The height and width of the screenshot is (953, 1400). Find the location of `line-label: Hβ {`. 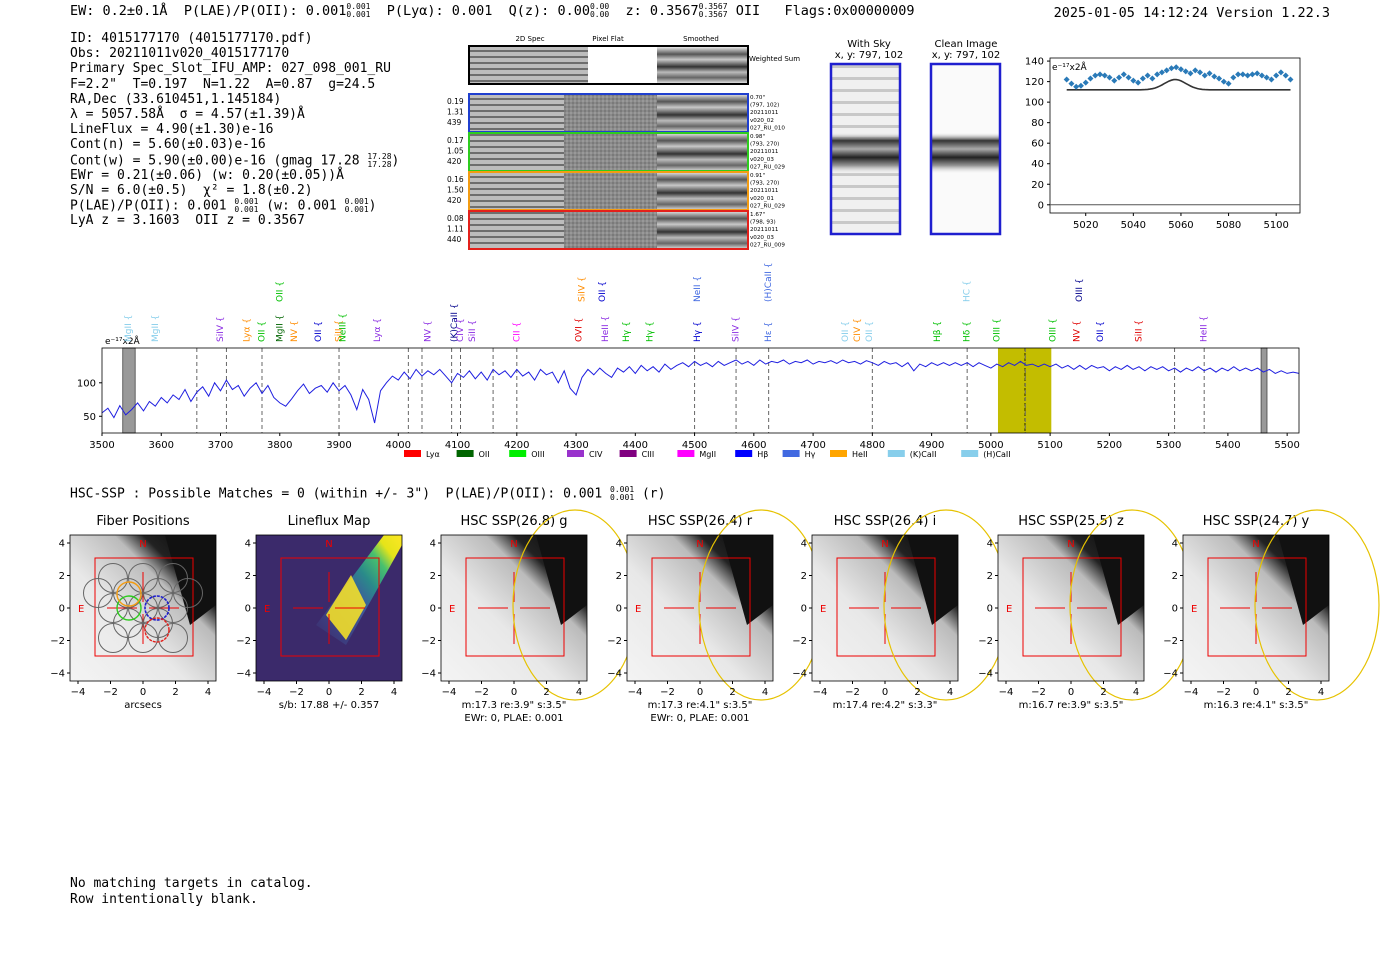

line-label: Hβ { is located at coordinates (938, 331).